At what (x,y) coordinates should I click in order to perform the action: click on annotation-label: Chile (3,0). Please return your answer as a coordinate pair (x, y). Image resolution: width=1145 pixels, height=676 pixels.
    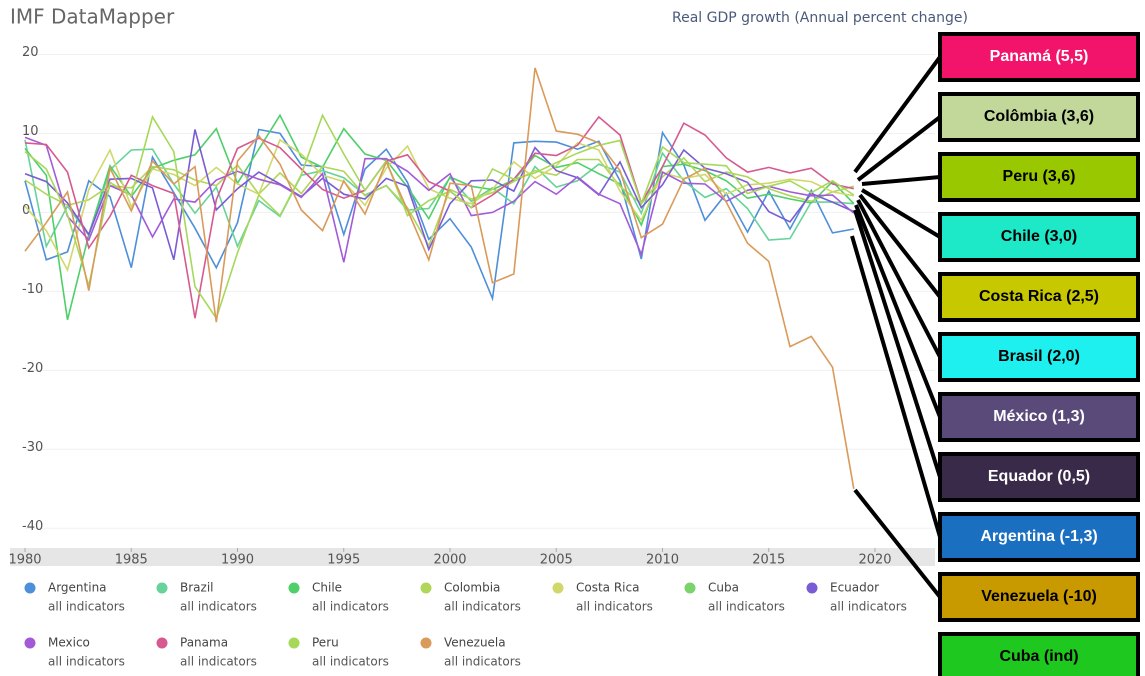
    Looking at the image, I should click on (1039, 236).